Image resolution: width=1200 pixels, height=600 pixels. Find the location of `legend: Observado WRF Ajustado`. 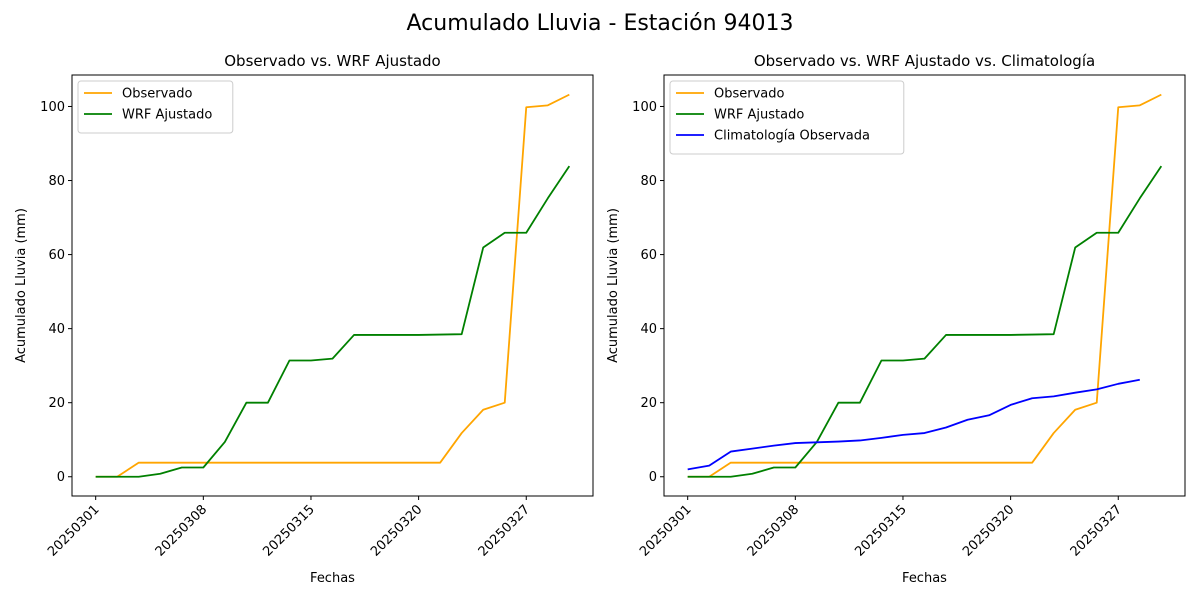

legend: Observado WRF Ajustado is located at coordinates (155, 107).